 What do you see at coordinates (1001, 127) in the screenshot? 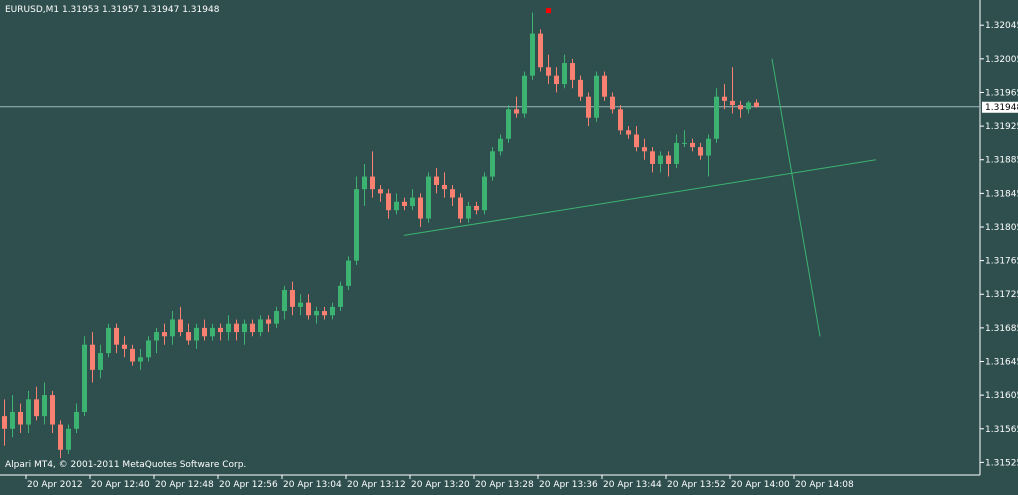
I see `y-tick-label: 1.31925` at bounding box center [1001, 127].